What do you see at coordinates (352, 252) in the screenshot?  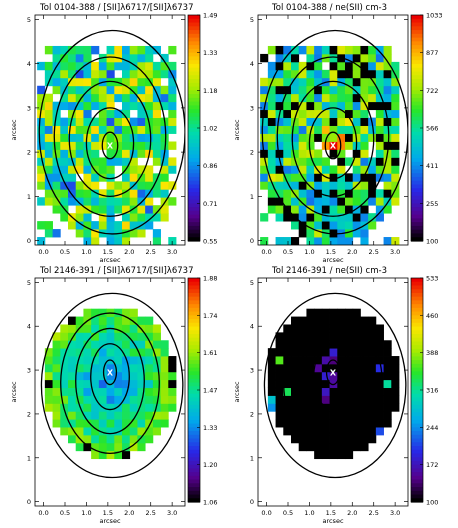 I see `x-tick-label: 2.0` at bounding box center [352, 252].